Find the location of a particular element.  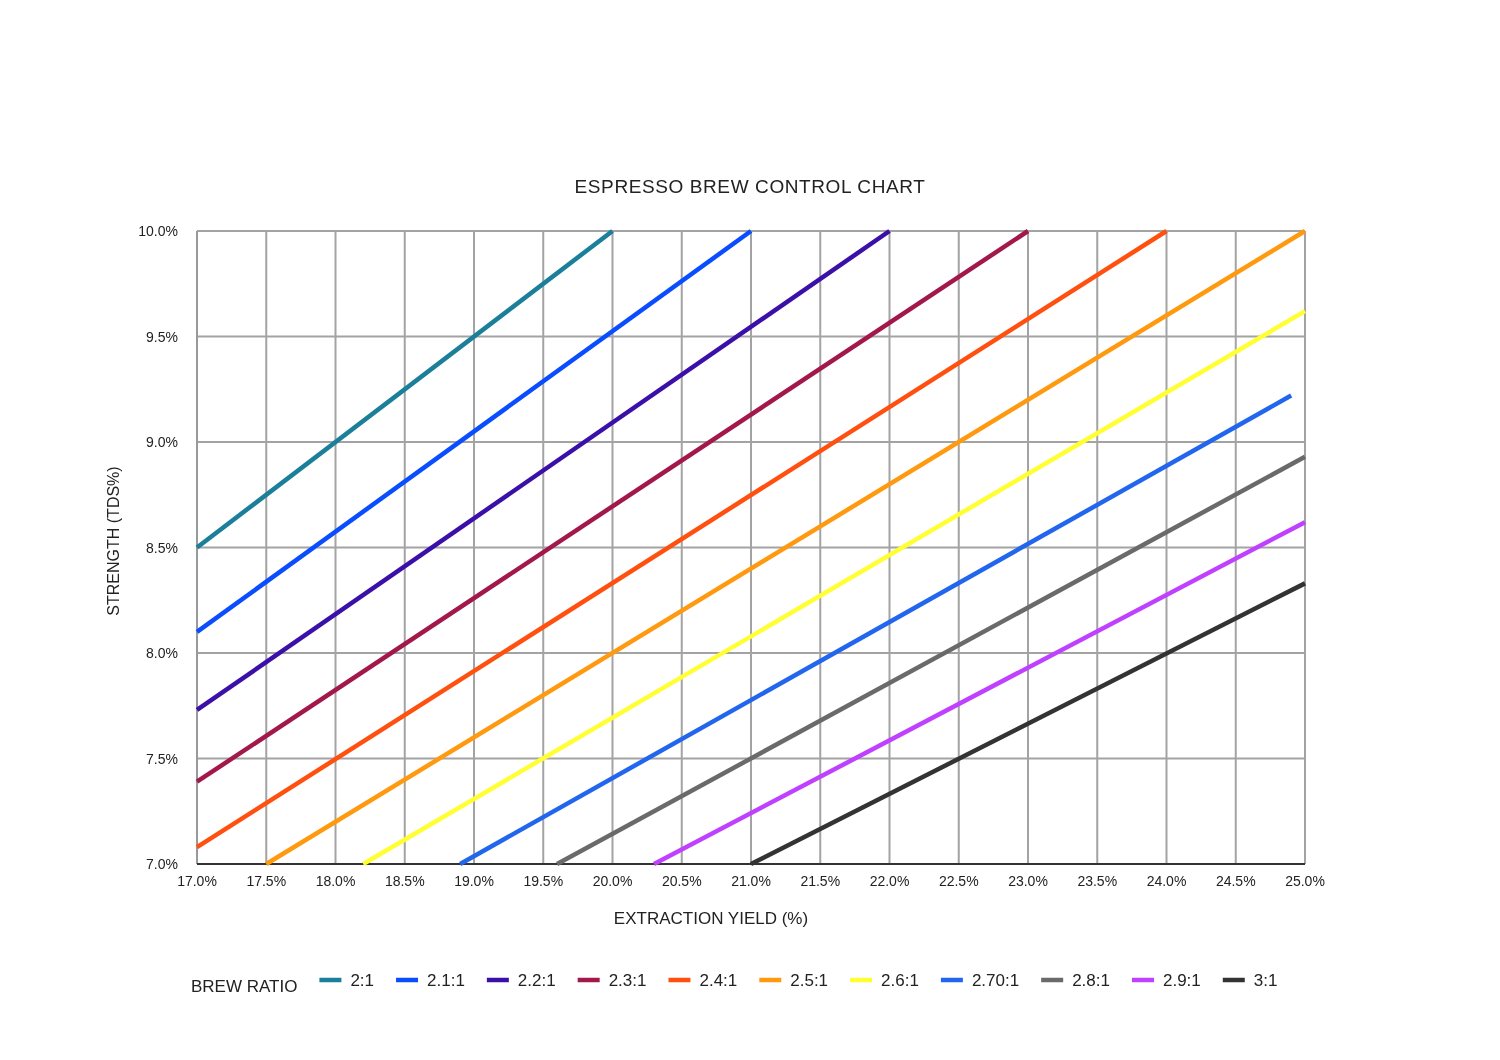

y-tick-label: 8.0% is located at coordinates (162, 653).